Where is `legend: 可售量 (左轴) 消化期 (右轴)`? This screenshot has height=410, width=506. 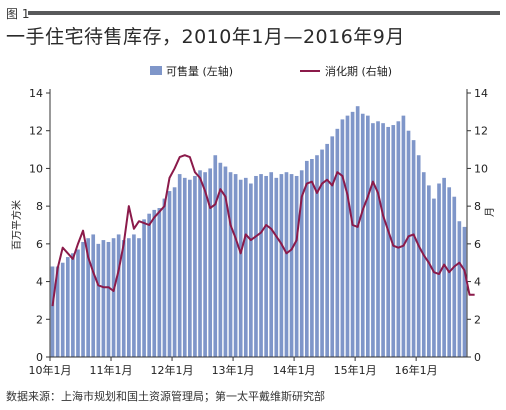
legend: 可售量 (左轴) 消化期 (右轴) is located at coordinates (271, 71).